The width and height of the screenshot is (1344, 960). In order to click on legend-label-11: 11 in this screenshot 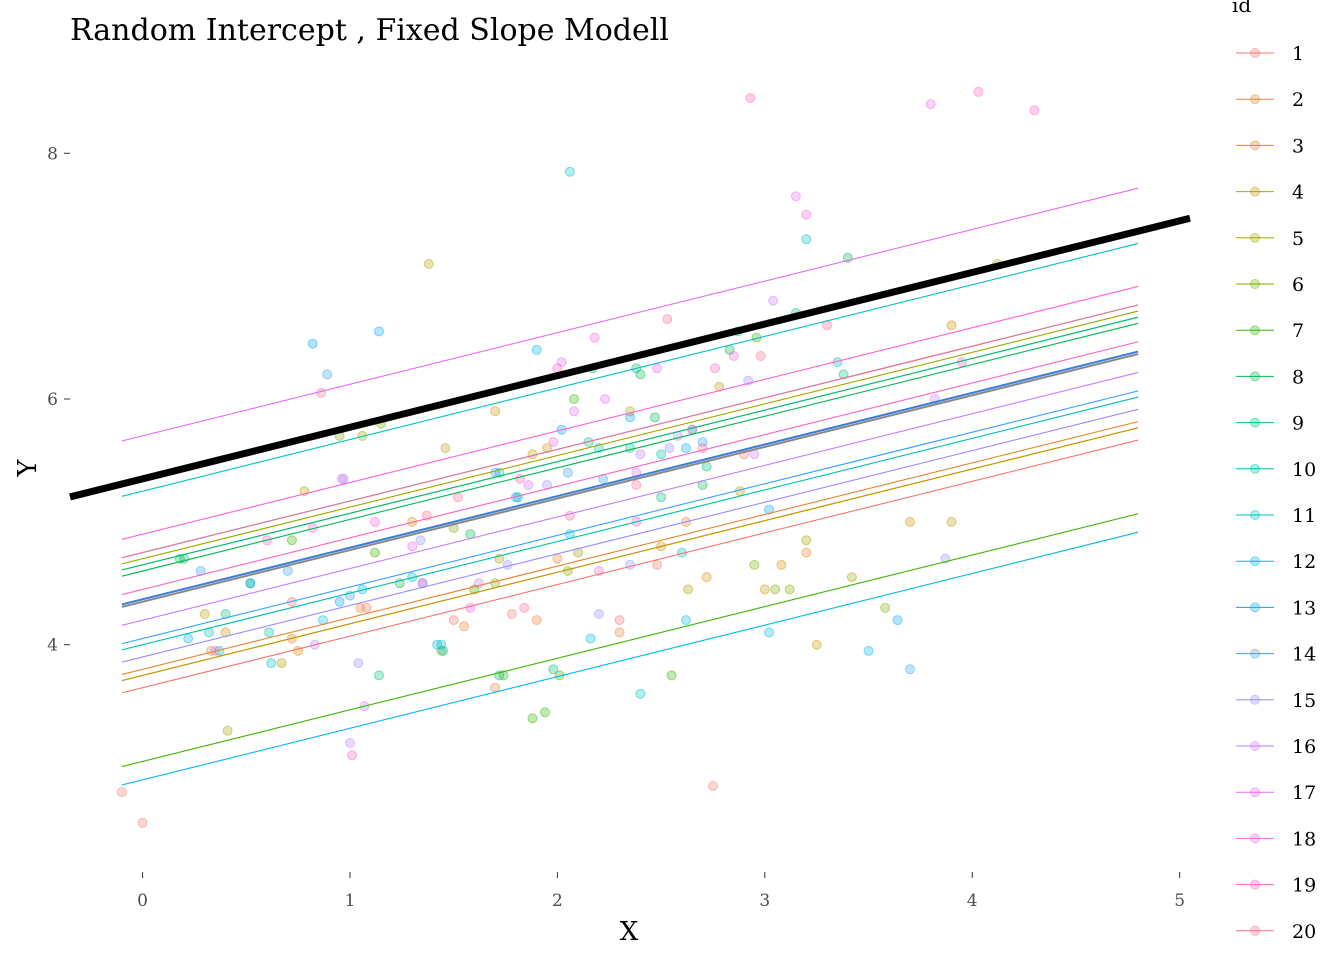, I will do `click(1304, 516)`.